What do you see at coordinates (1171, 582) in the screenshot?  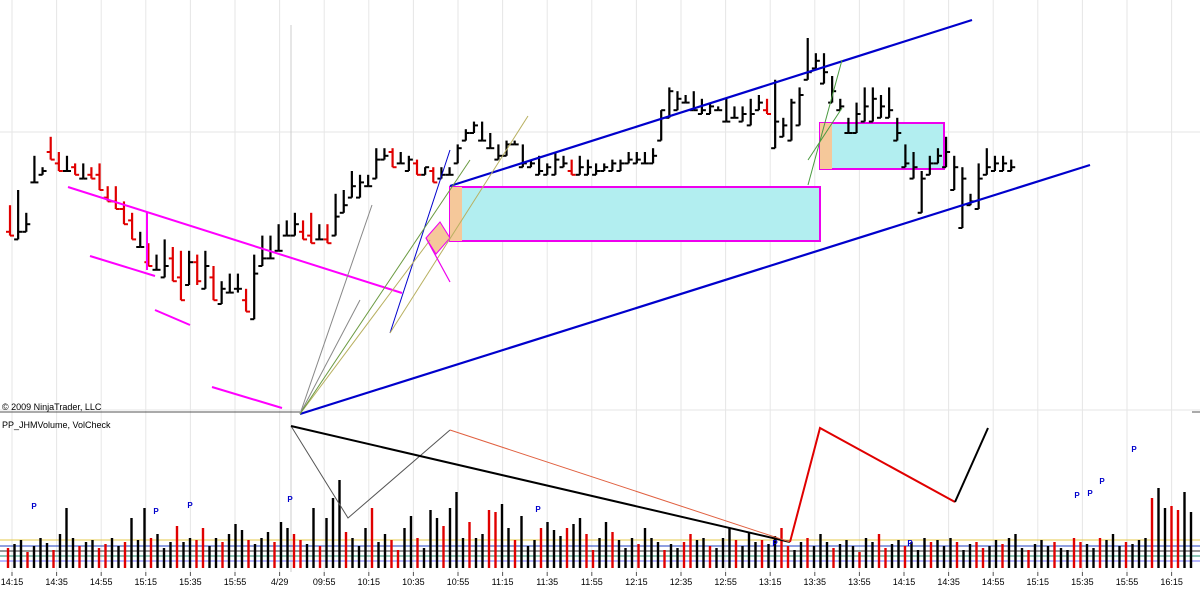 I see `x-tick-label: 16:15` at bounding box center [1171, 582].